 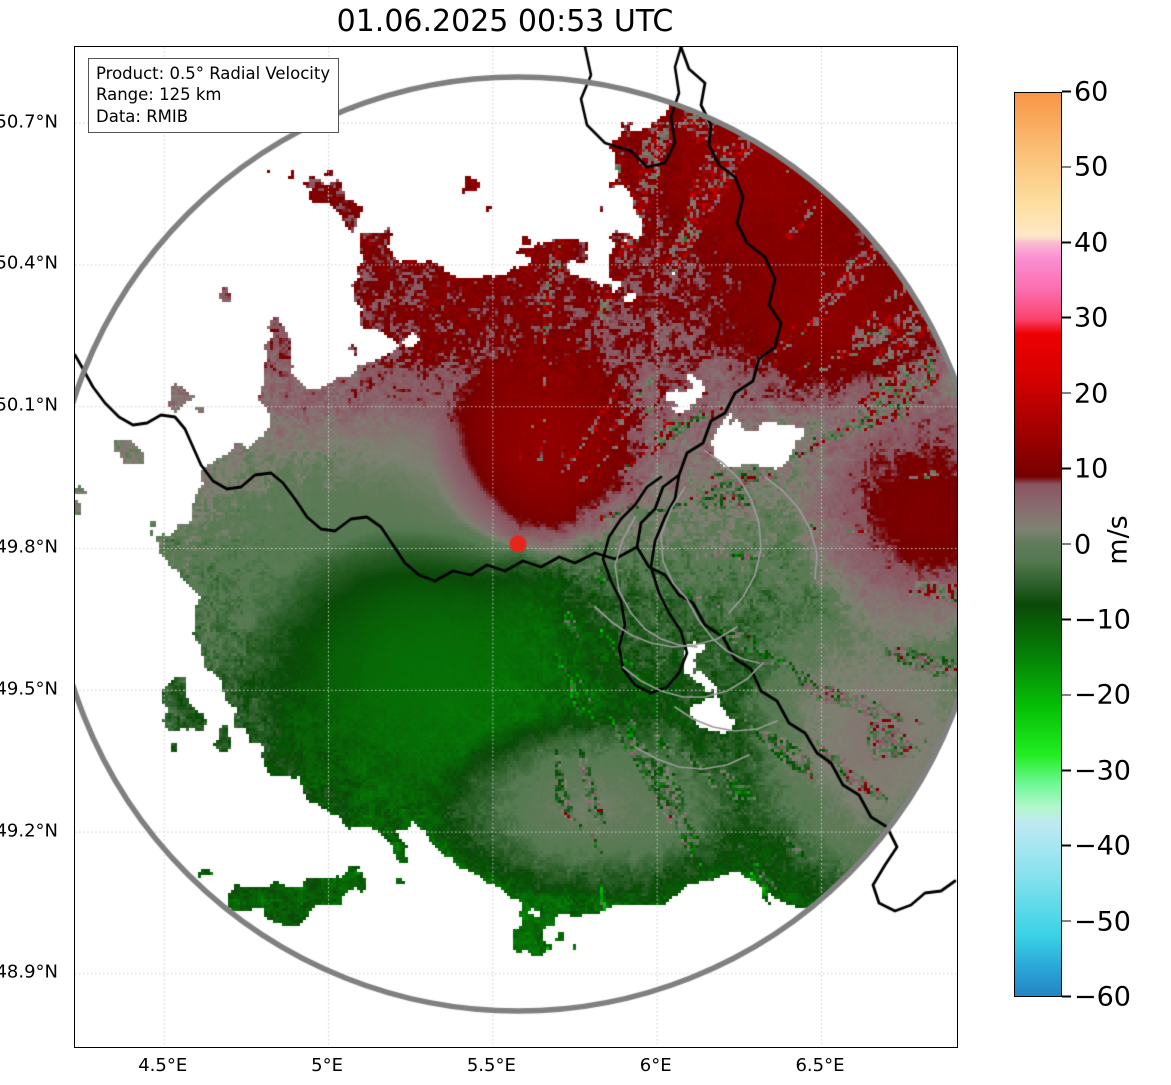 I want to click on velocity-colorbar, so click(x=1038, y=544).